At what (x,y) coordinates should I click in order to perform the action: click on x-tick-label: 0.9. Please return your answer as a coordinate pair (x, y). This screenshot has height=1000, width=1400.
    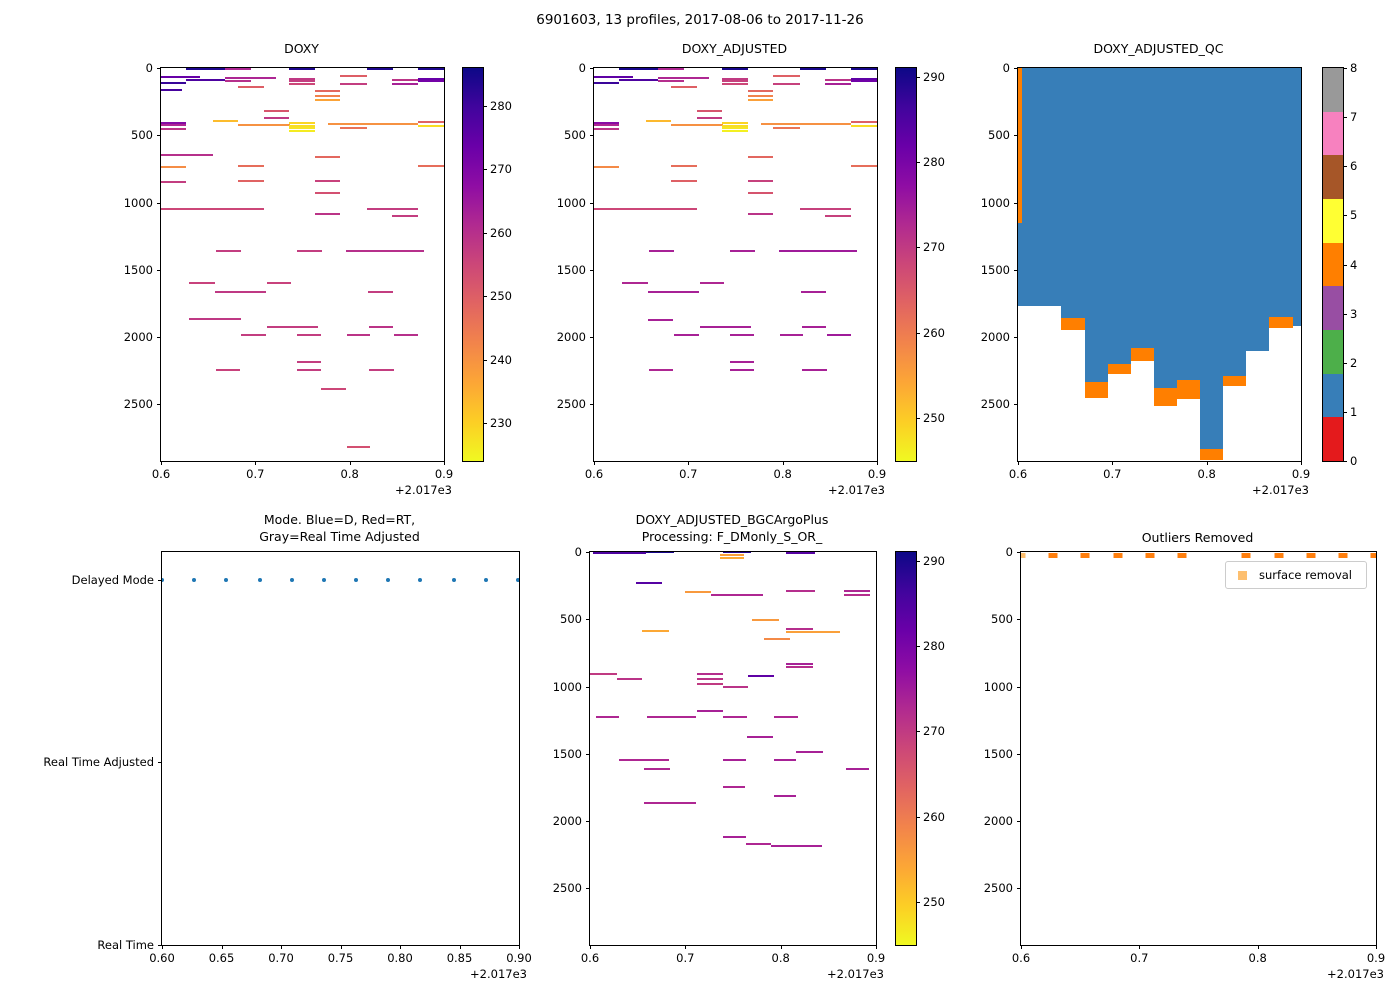
    Looking at the image, I should click on (1376, 958).